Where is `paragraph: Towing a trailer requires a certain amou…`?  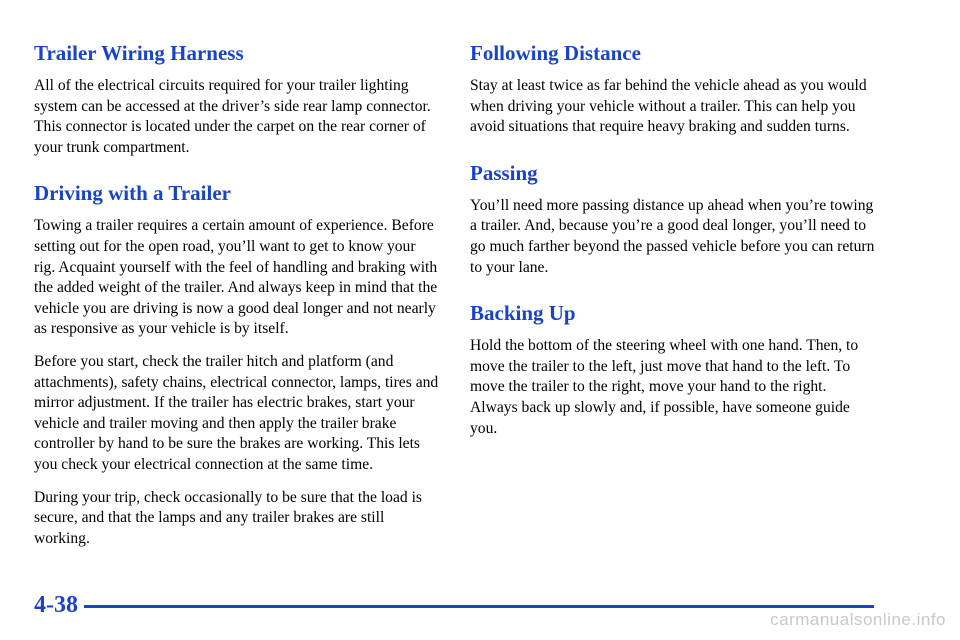 paragraph: Towing a trailer requires a certain amou… is located at coordinates (236, 277).